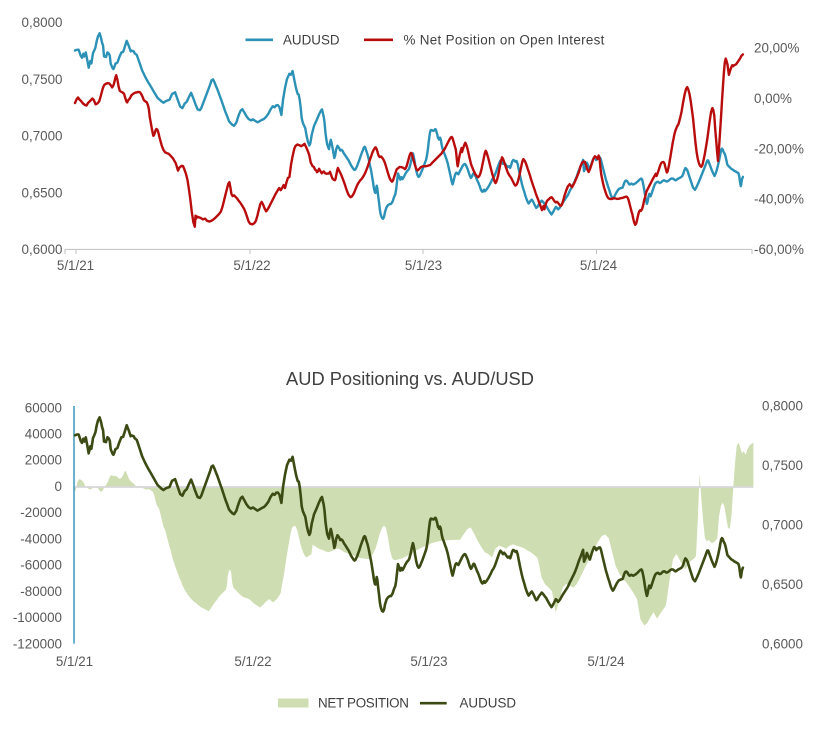  Describe the element at coordinates (41, 565) in the screenshot. I see `svg-text: -60000` at that location.